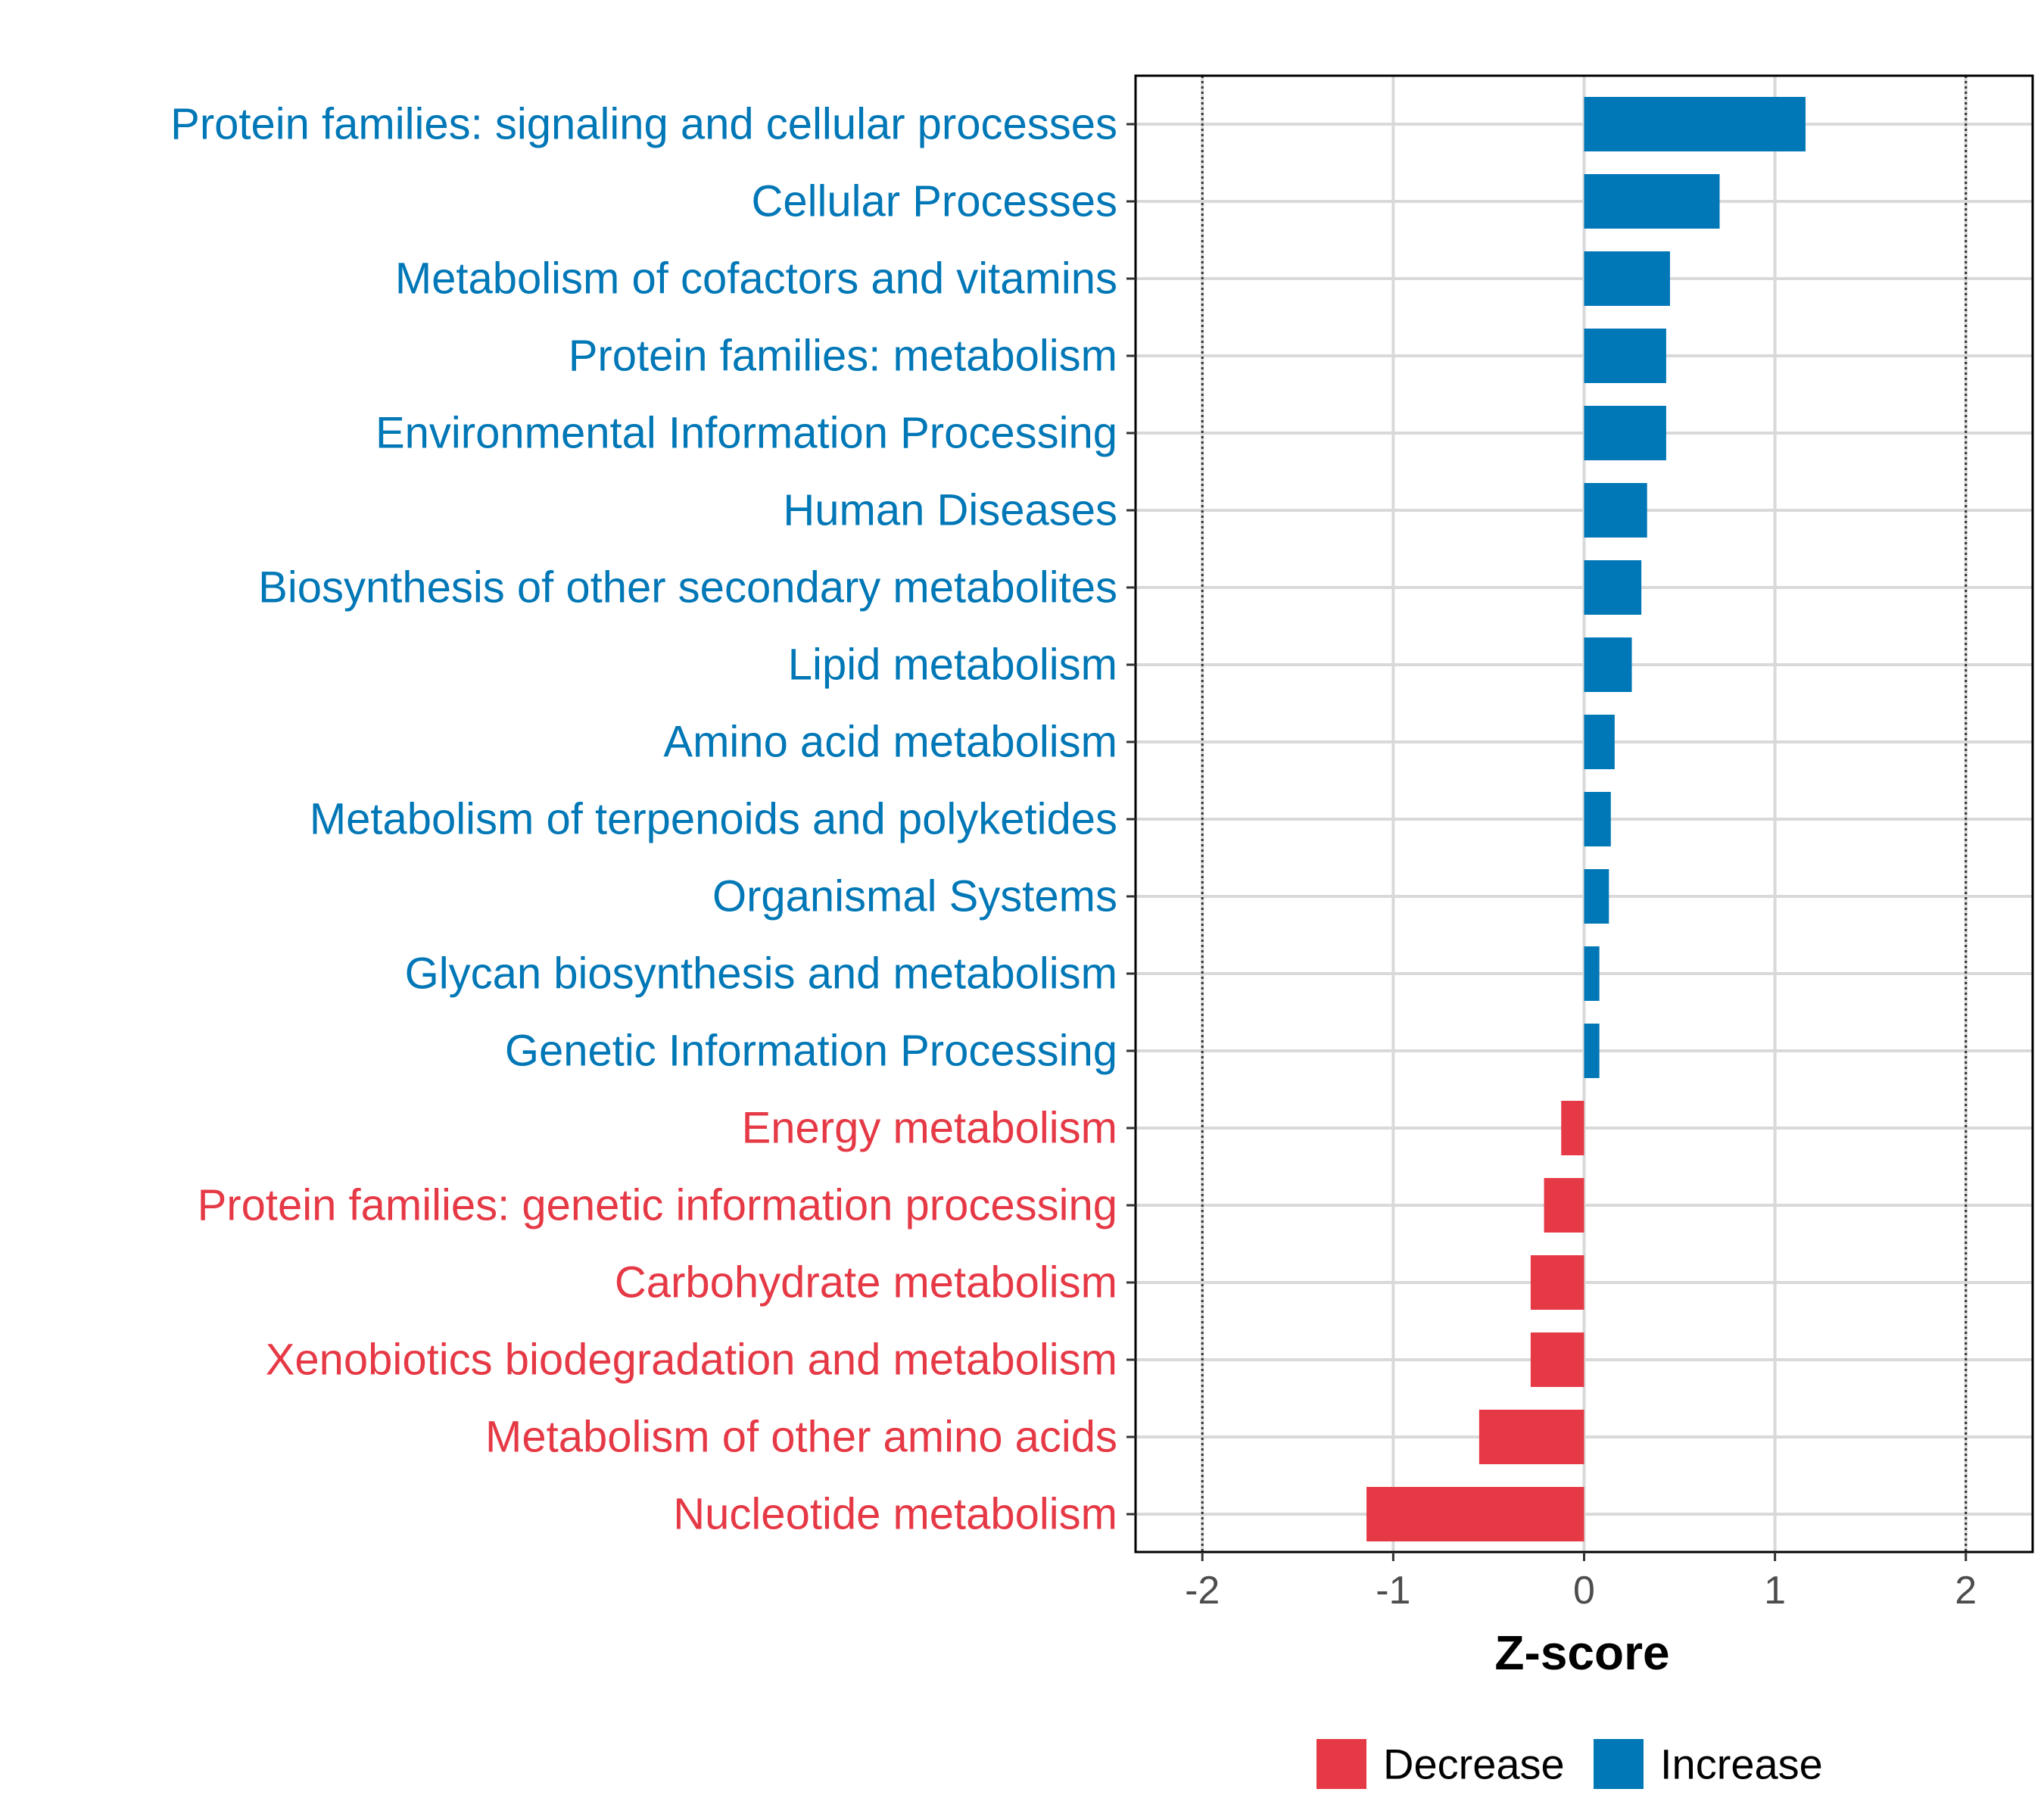 Image resolution: width=2044 pixels, height=1817 pixels. I want to click on category-label: Environmental Information Processing, so click(746, 434).